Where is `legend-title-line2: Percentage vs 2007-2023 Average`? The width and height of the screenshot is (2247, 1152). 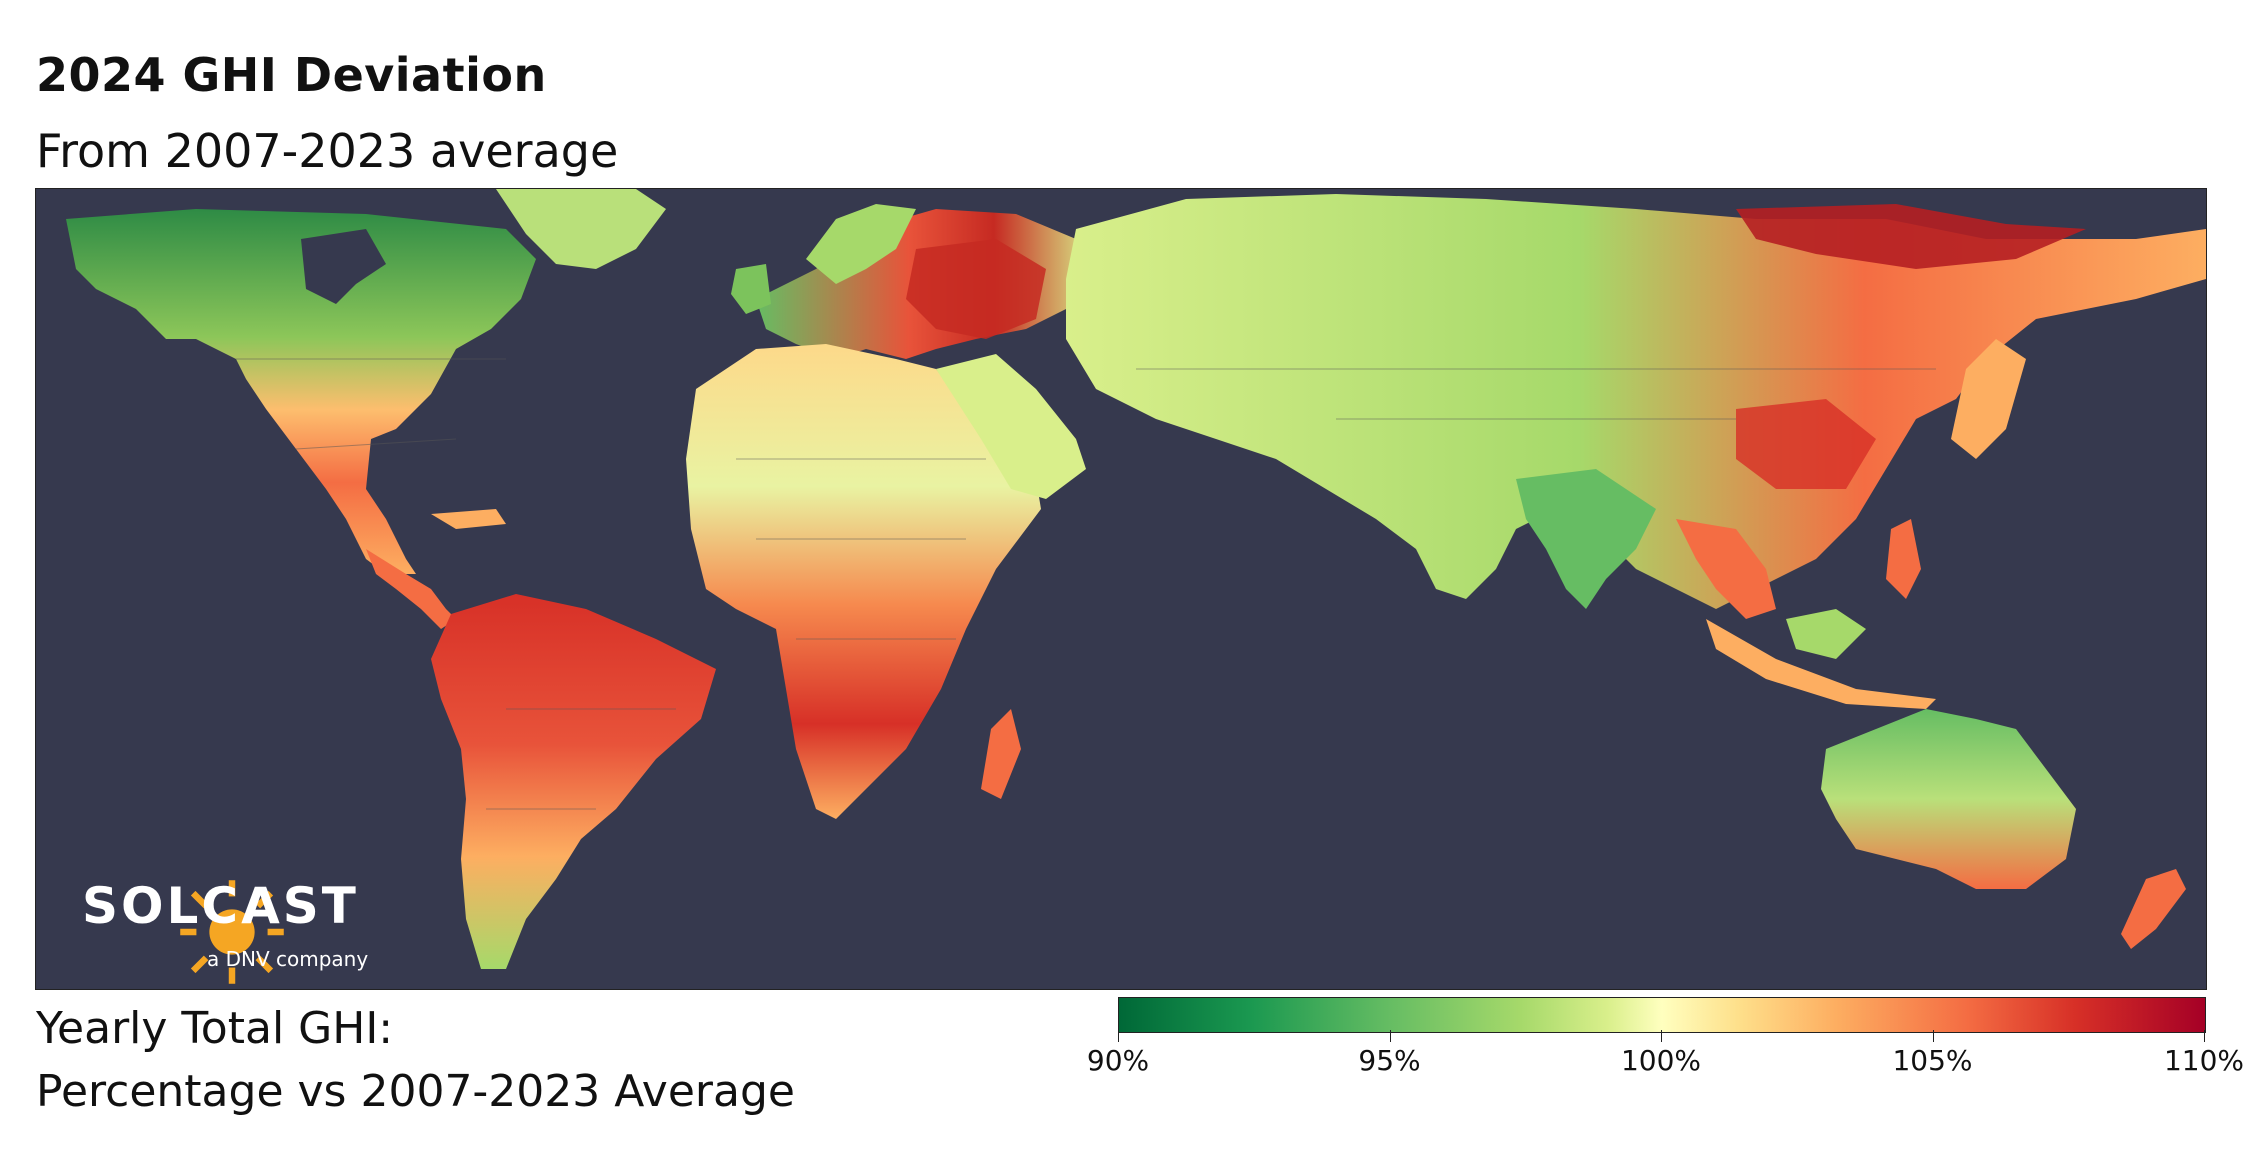
legend-title-line2: Percentage vs 2007-2023 Average is located at coordinates (415, 1091).